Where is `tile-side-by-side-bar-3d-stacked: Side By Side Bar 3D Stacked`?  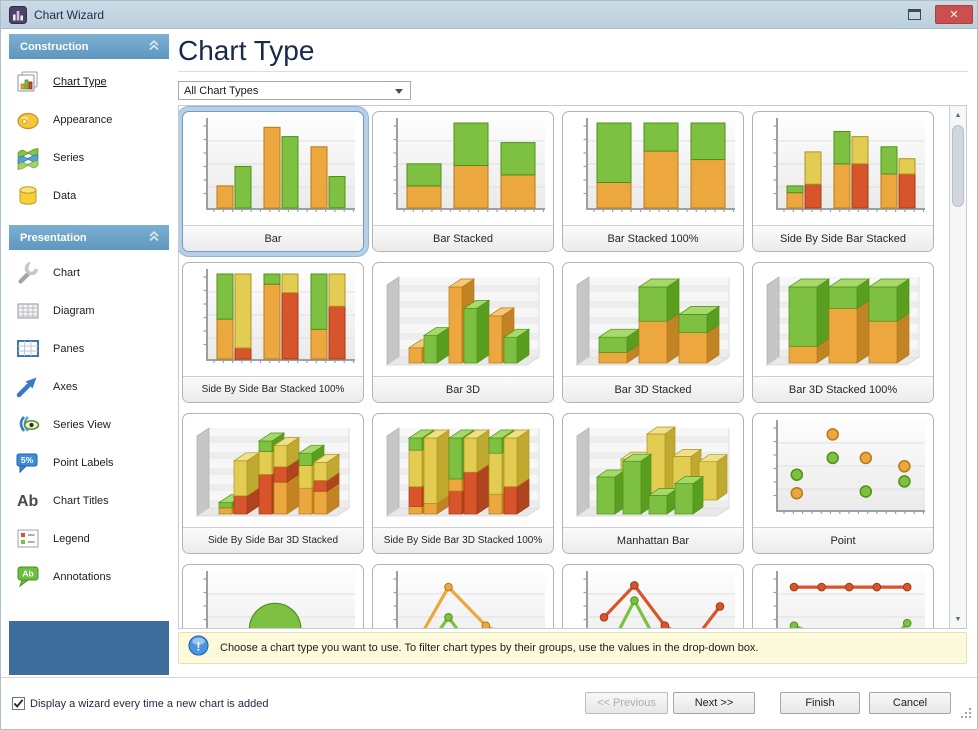 tile-side-by-side-bar-3d-stacked: Side By Side Bar 3D Stacked is located at coordinates (273, 483).